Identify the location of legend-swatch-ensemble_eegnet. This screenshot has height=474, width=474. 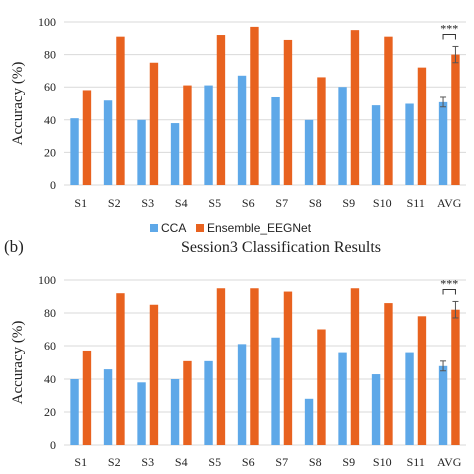
(200, 228).